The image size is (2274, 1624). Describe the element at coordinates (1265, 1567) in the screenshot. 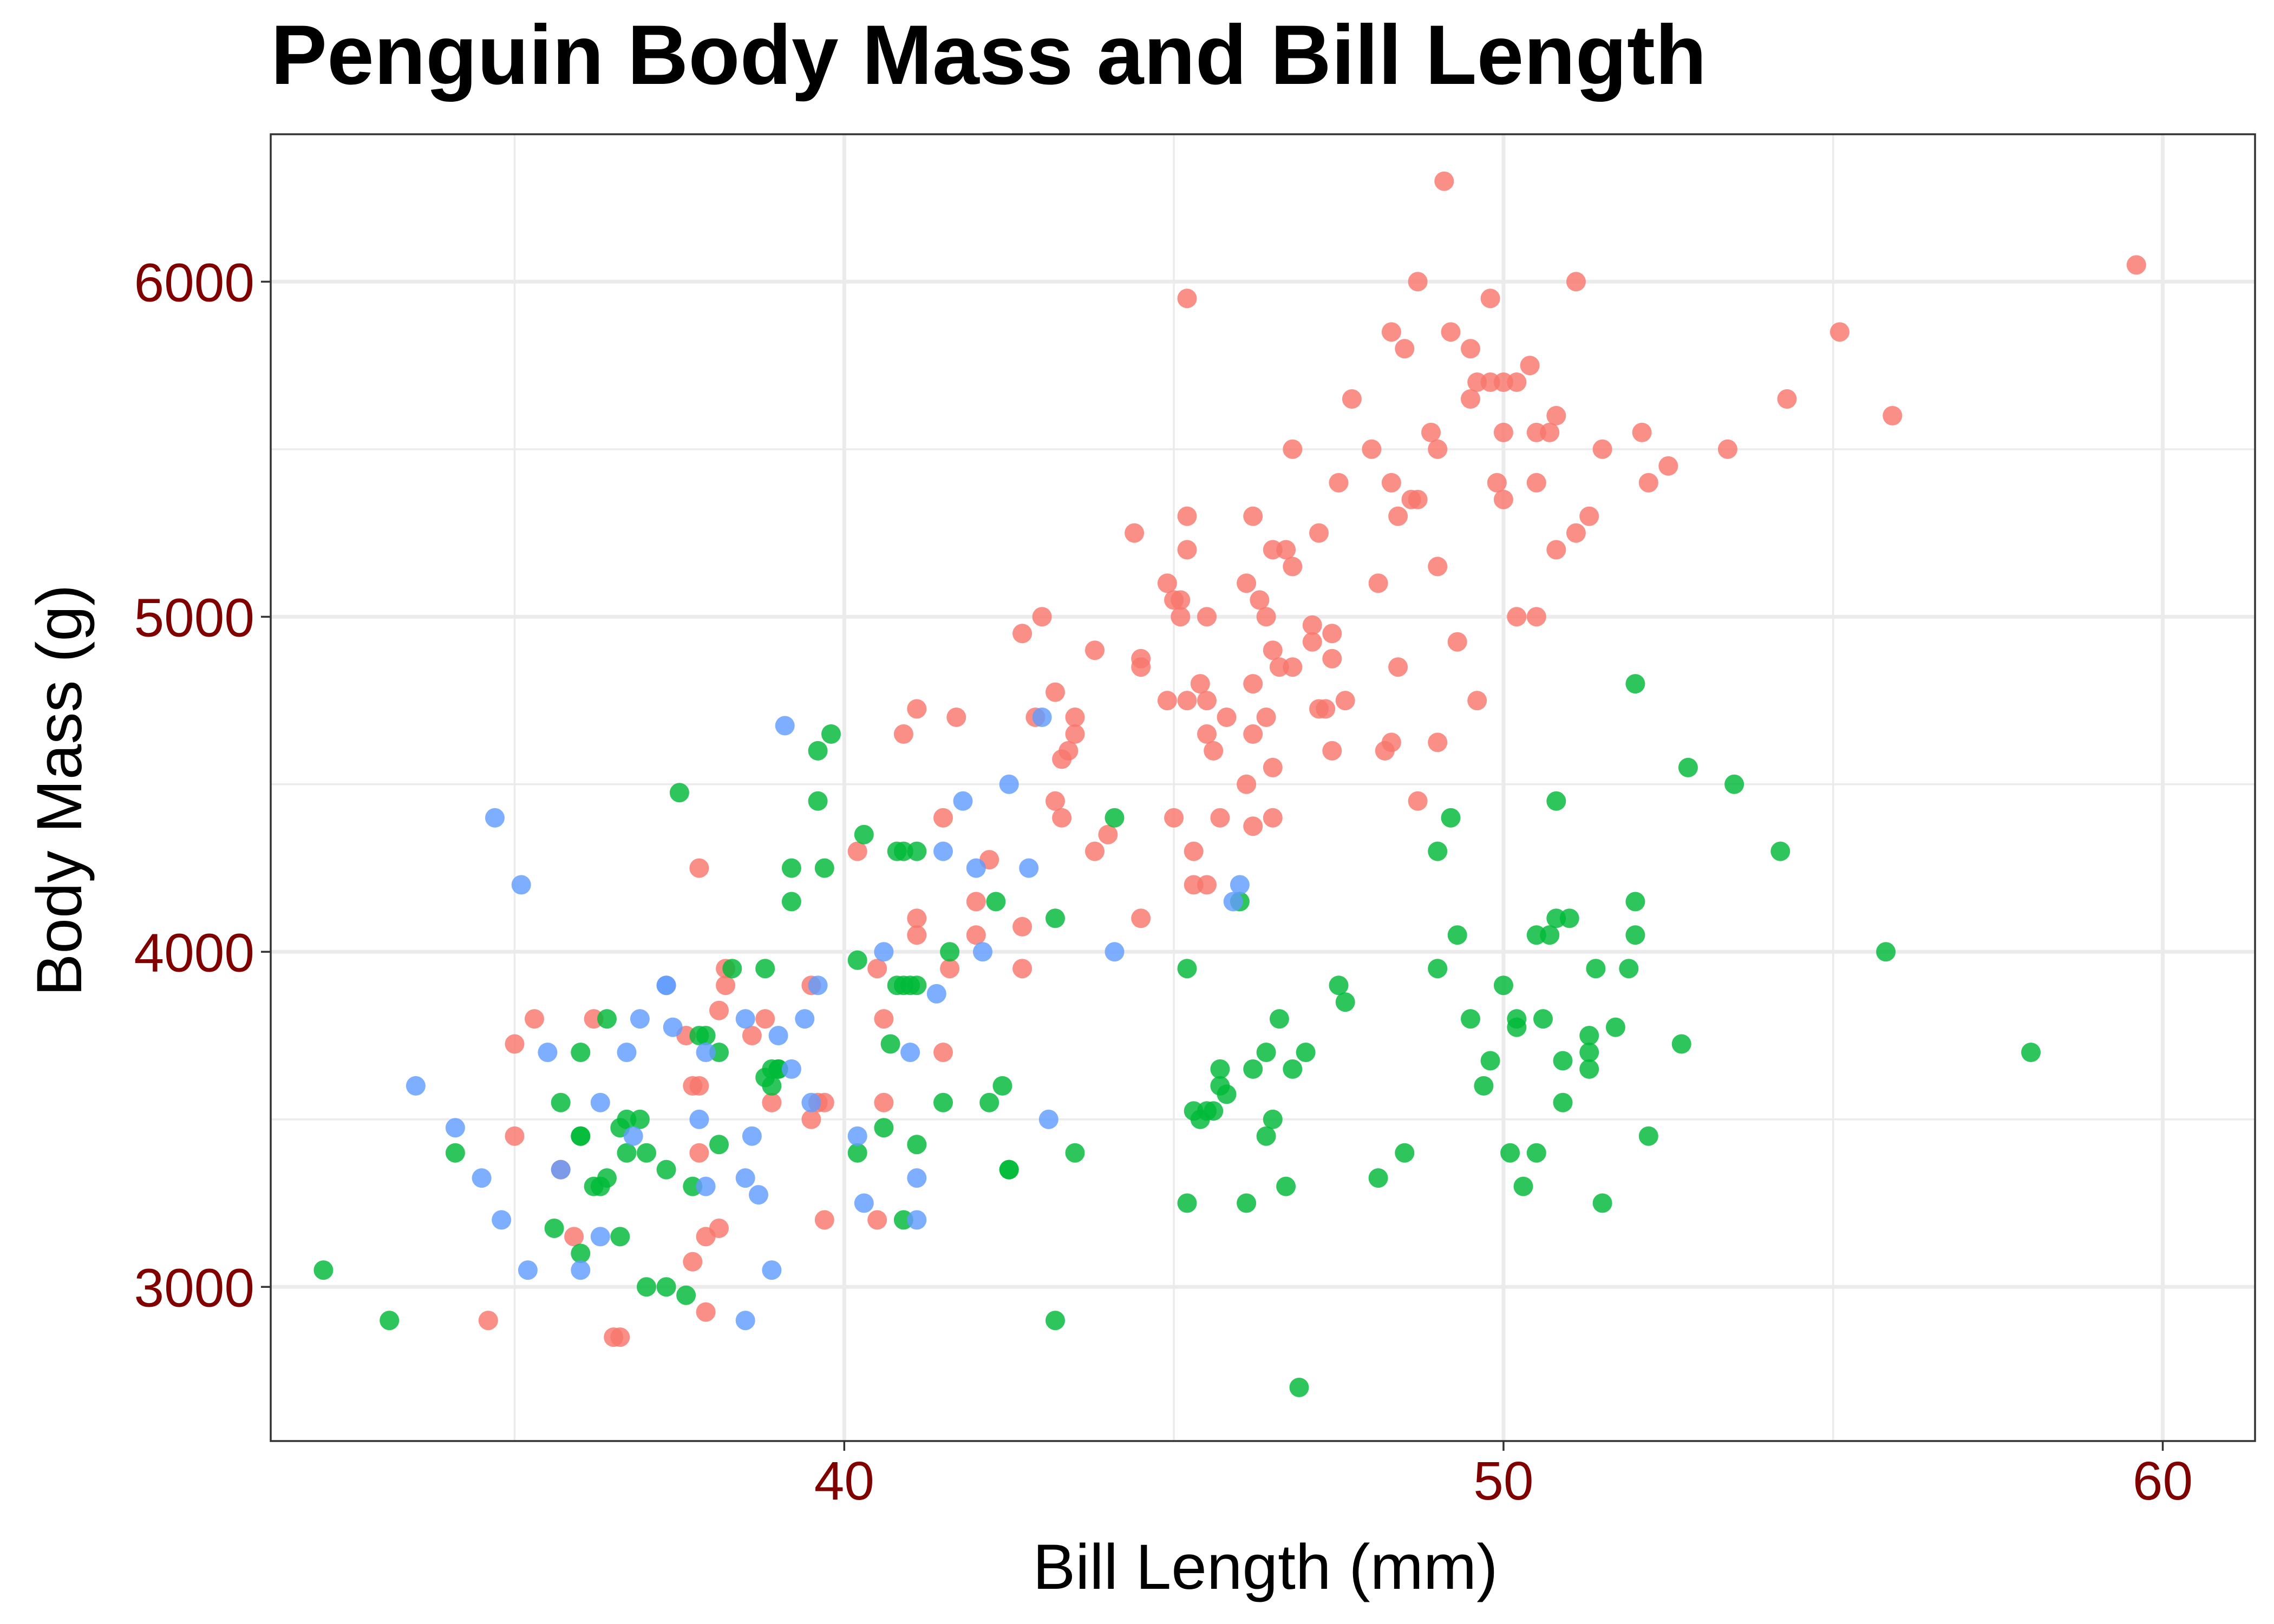

I see `x-axis-title: Bill Length (mm)` at that location.